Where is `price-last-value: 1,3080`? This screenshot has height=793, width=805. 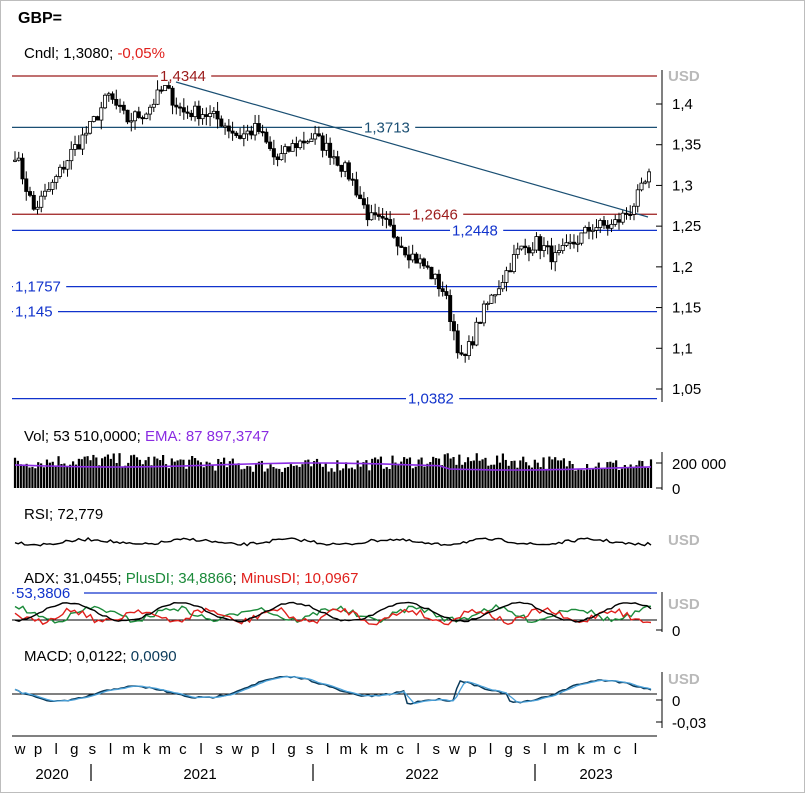
price-last-value: 1,3080 is located at coordinates (86, 53).